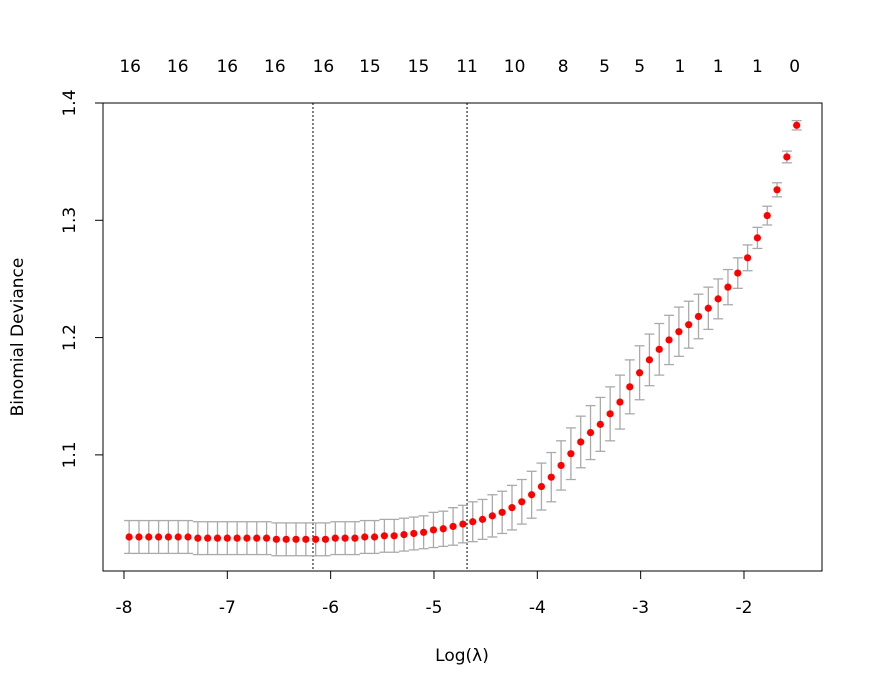 The height and width of the screenshot is (700, 875). I want to click on x-tick-label: -7, so click(227, 608).